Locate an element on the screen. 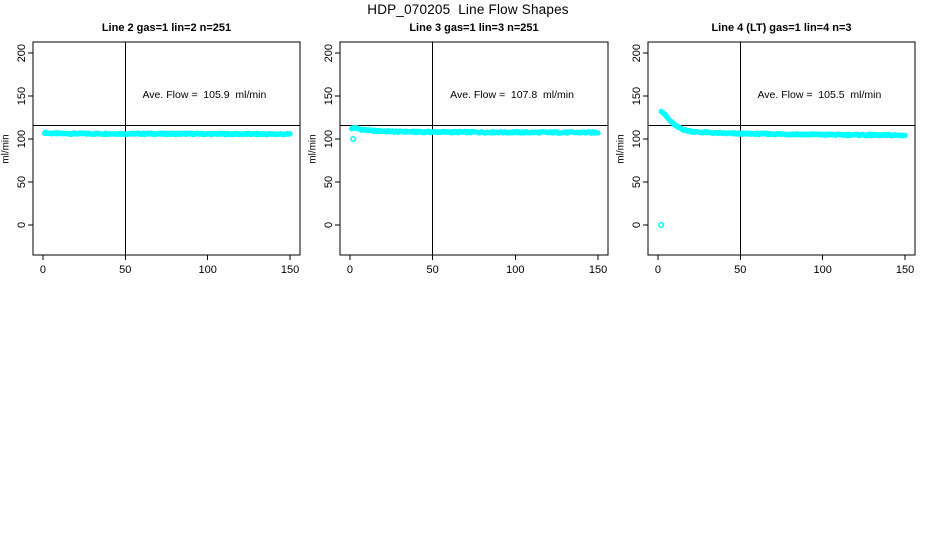 Image resolution: width=936 pixels, height=540 pixels. y-axis-label-line3: ml/min is located at coordinates (313, 148).